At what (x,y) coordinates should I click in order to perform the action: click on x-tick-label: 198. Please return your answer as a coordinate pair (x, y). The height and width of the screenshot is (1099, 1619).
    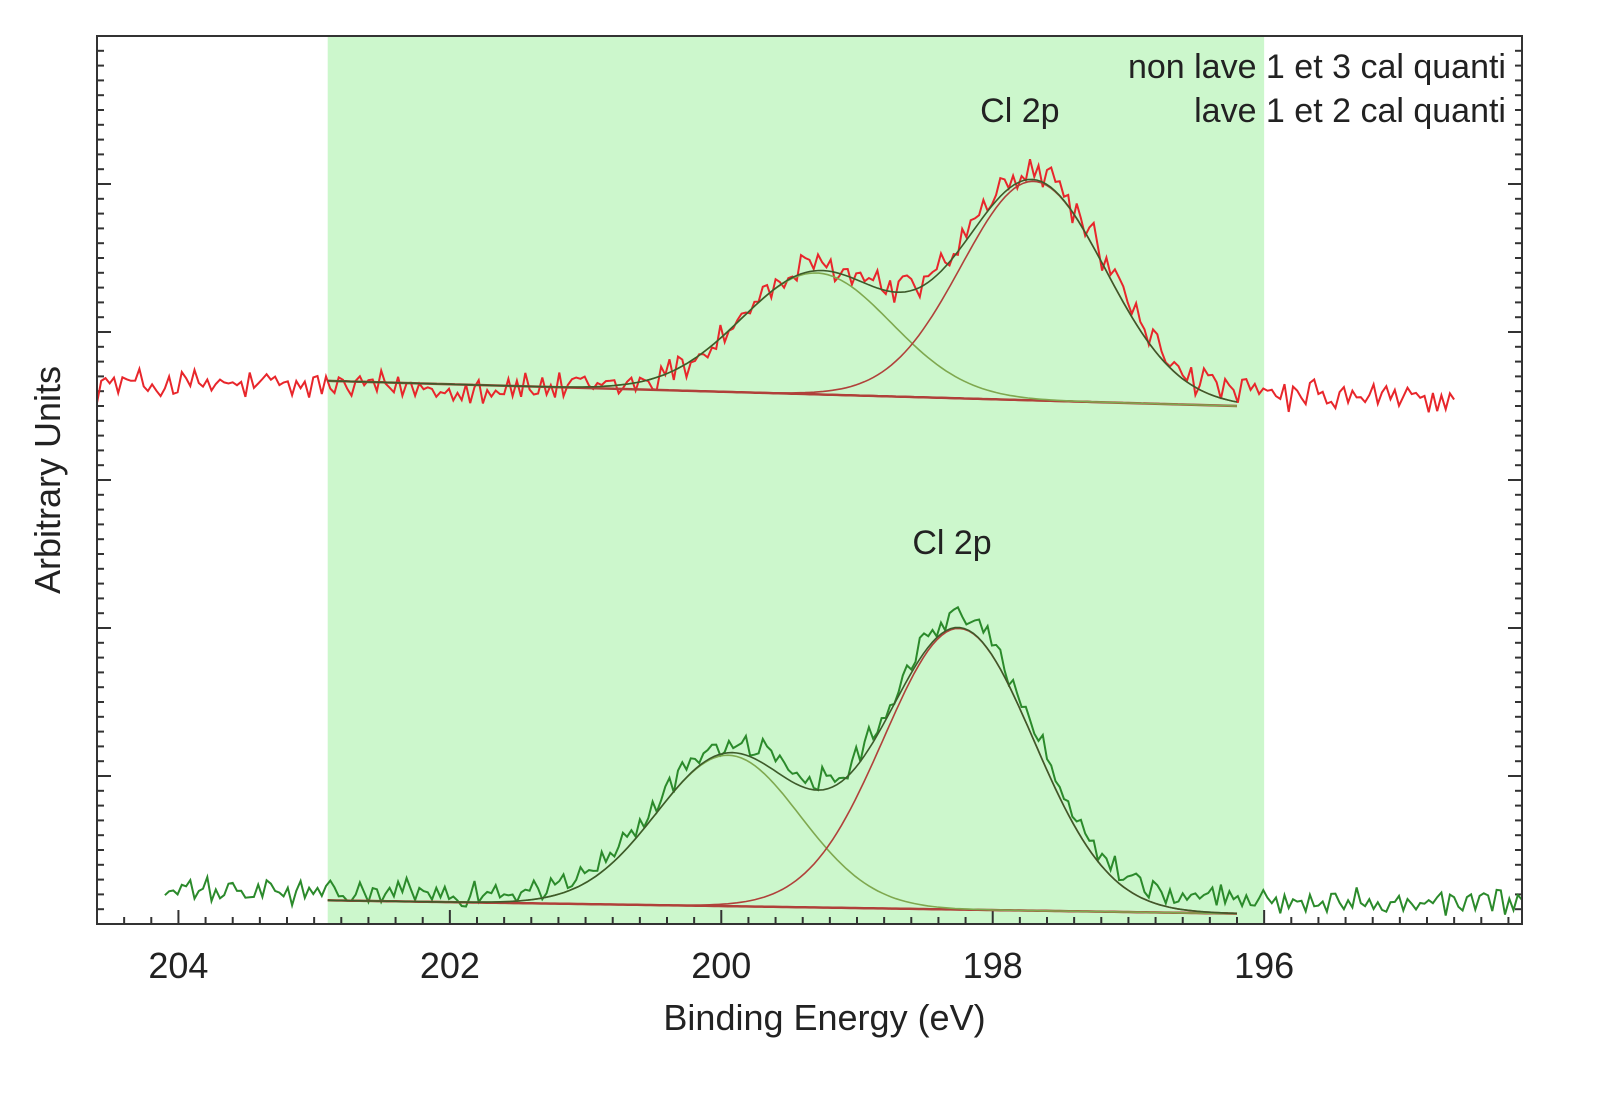
    Looking at the image, I should click on (993, 965).